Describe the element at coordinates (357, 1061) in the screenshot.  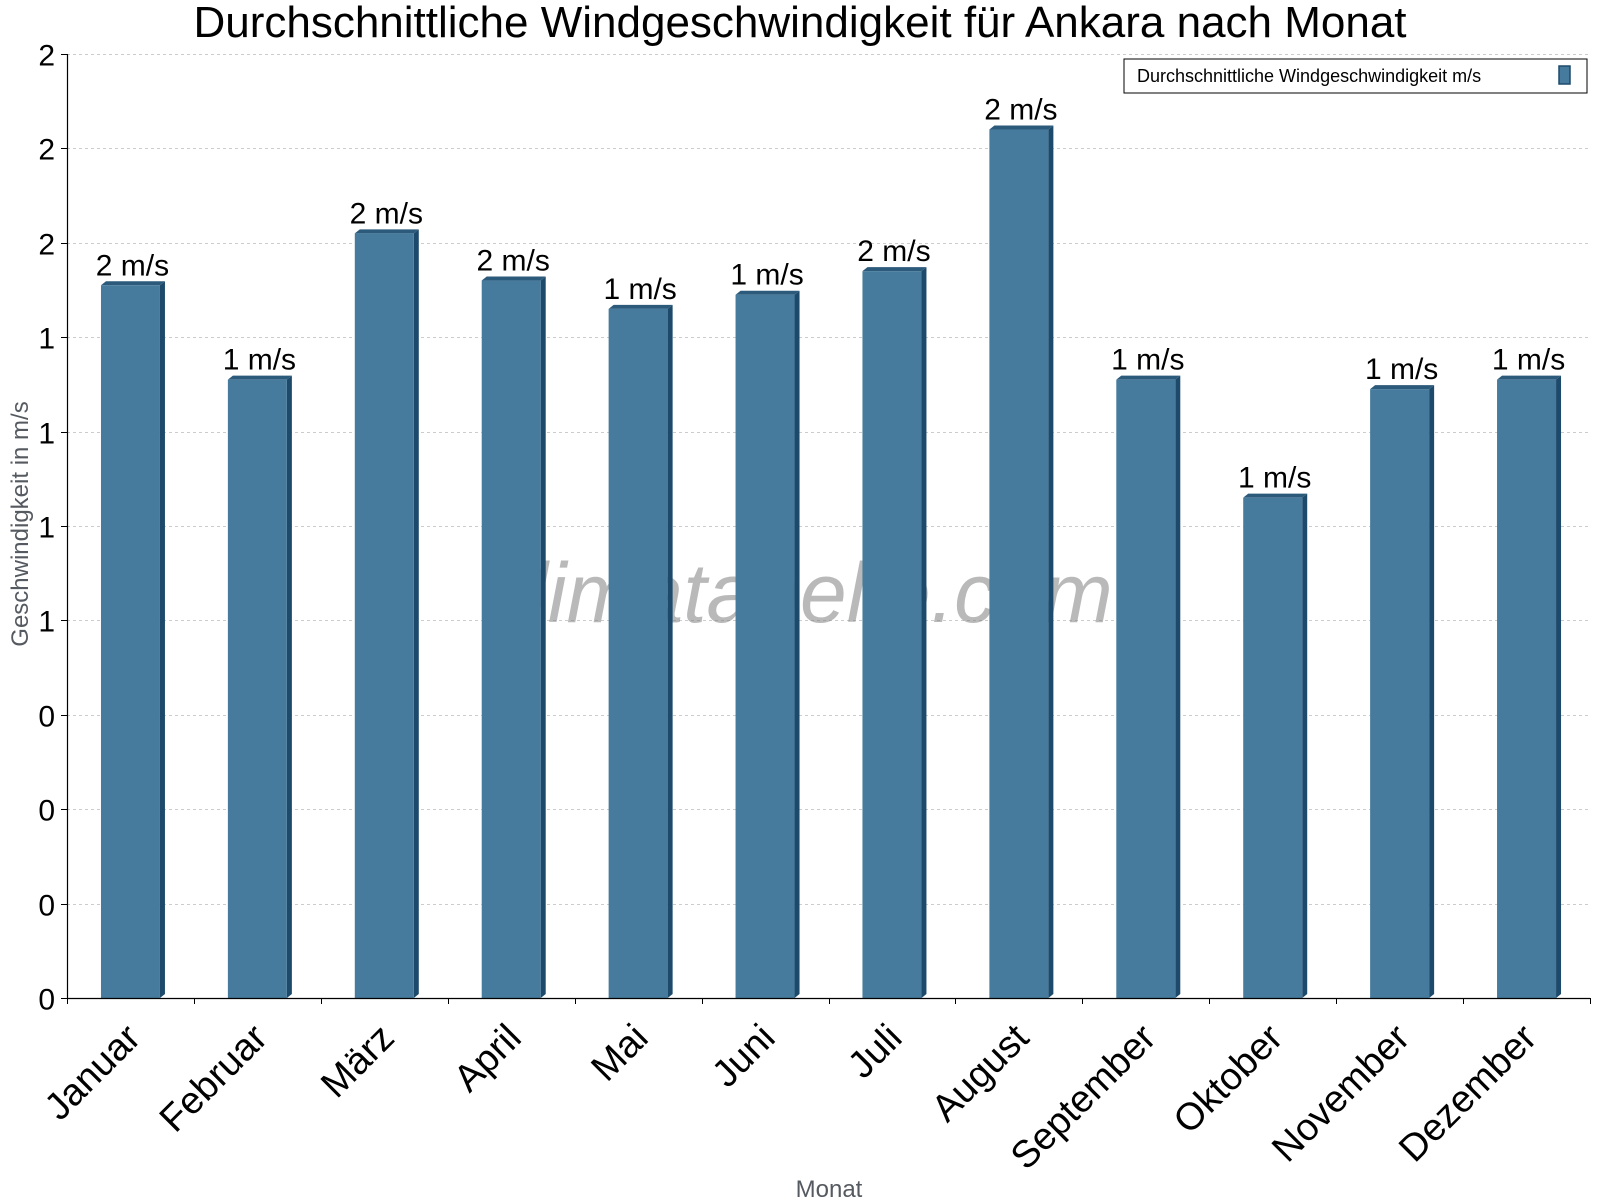
I see `x-tick-label: März` at that location.